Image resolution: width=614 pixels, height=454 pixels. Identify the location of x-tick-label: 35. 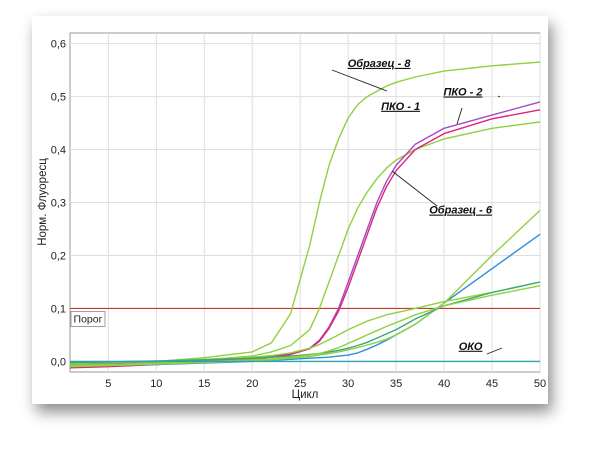
(396, 384).